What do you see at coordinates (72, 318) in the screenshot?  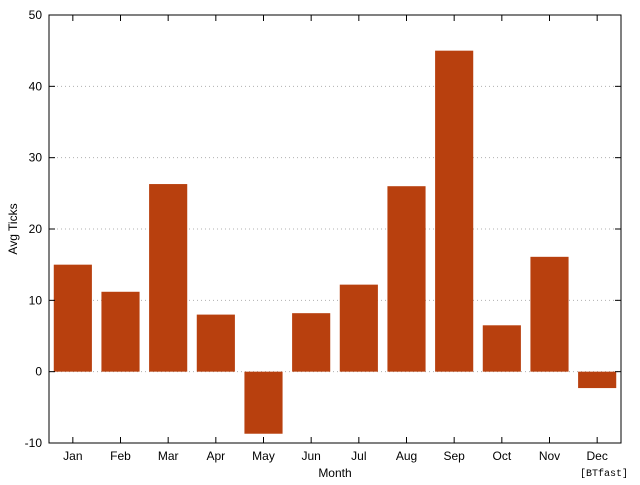 I see `bar-jan` at bounding box center [72, 318].